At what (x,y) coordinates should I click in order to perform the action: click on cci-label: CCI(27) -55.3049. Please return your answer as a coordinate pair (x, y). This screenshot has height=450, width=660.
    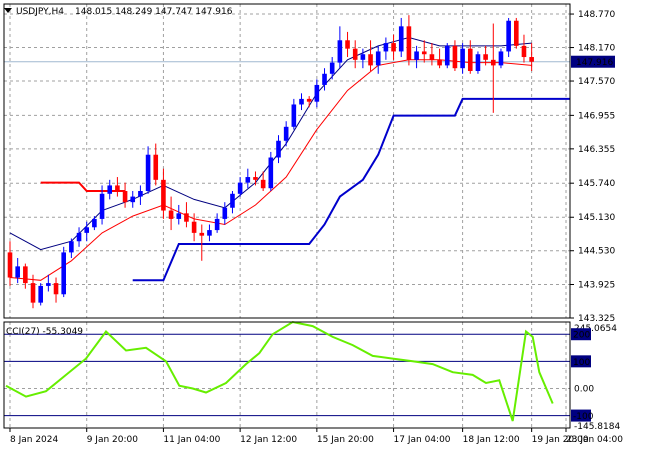
    Looking at the image, I should click on (44, 332).